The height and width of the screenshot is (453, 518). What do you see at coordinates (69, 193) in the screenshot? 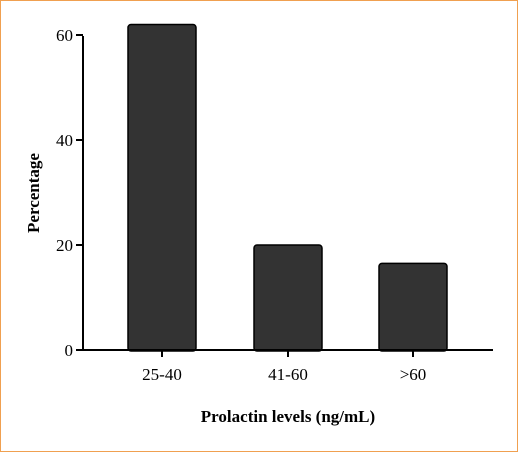
I see `y-ticks-group: 0 20 40 60` at bounding box center [69, 193].